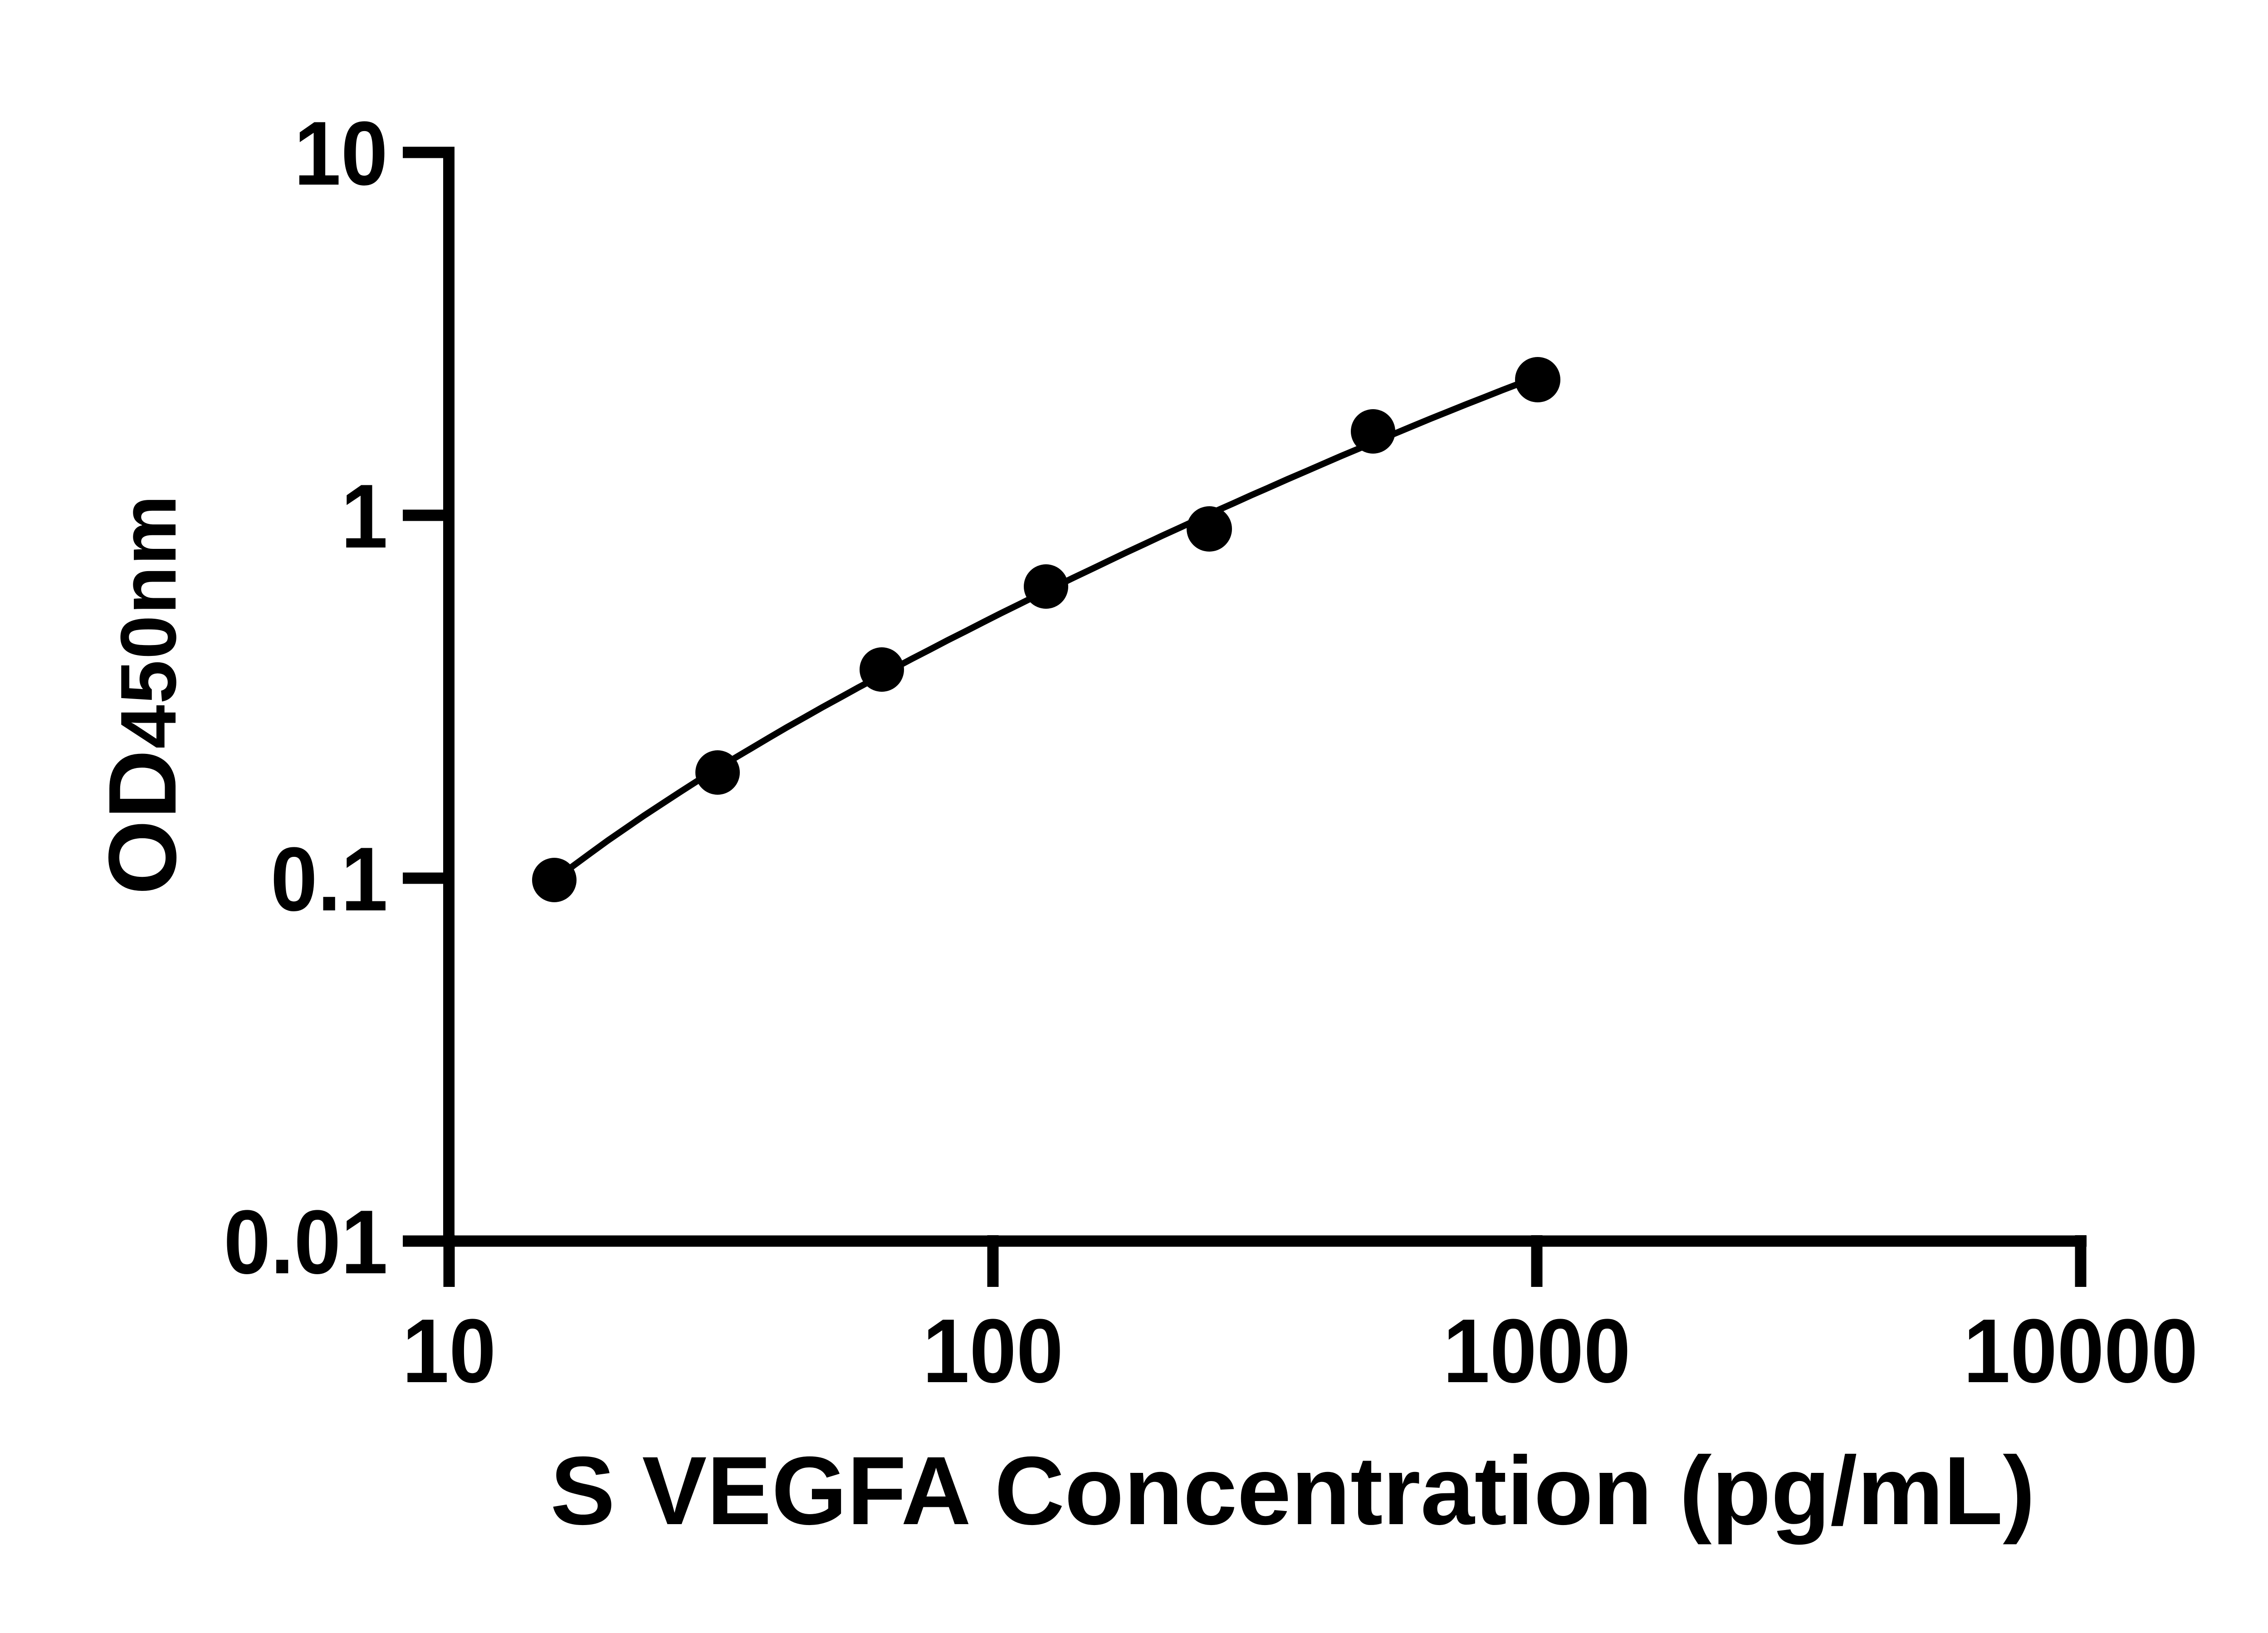 This screenshot has width=2268, height=1633. What do you see at coordinates (993, 1351) in the screenshot?
I see `svg-text: 100` at bounding box center [993, 1351].